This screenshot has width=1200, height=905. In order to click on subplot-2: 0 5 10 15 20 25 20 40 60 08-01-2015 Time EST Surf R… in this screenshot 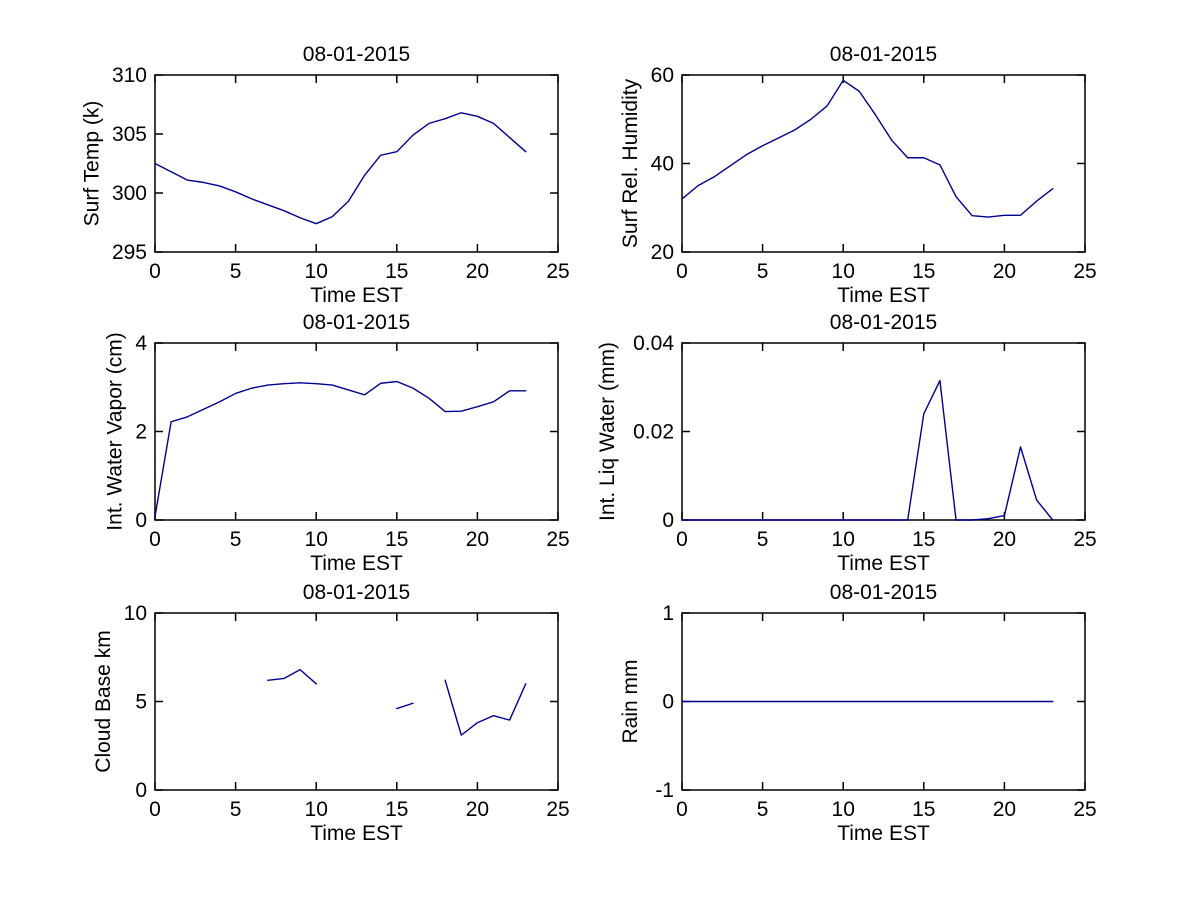, I will do `click(858, 175)`.